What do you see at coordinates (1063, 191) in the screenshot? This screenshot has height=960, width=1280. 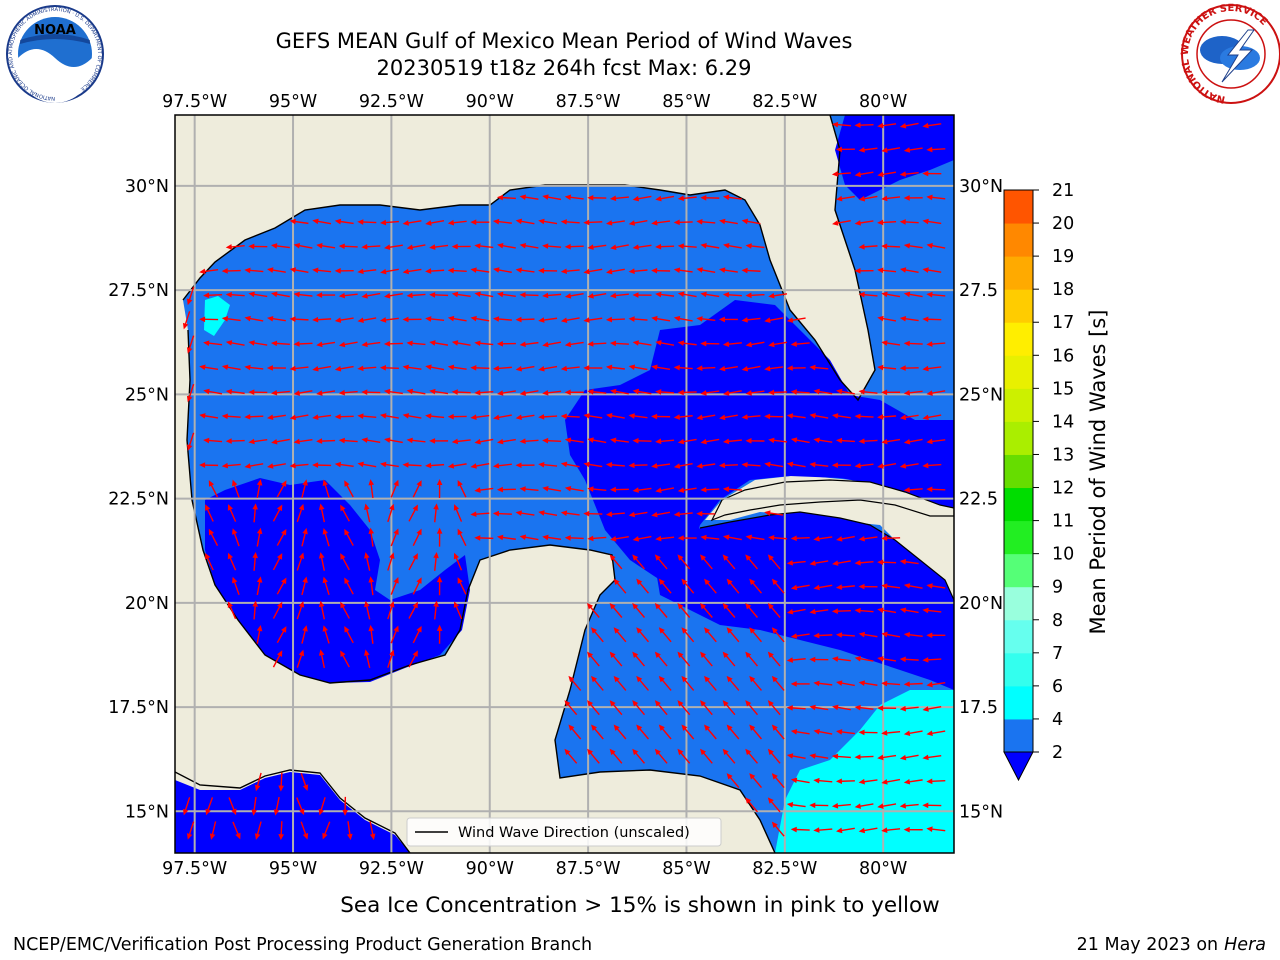 I see `colorbar-tick-label: 21` at bounding box center [1063, 191].